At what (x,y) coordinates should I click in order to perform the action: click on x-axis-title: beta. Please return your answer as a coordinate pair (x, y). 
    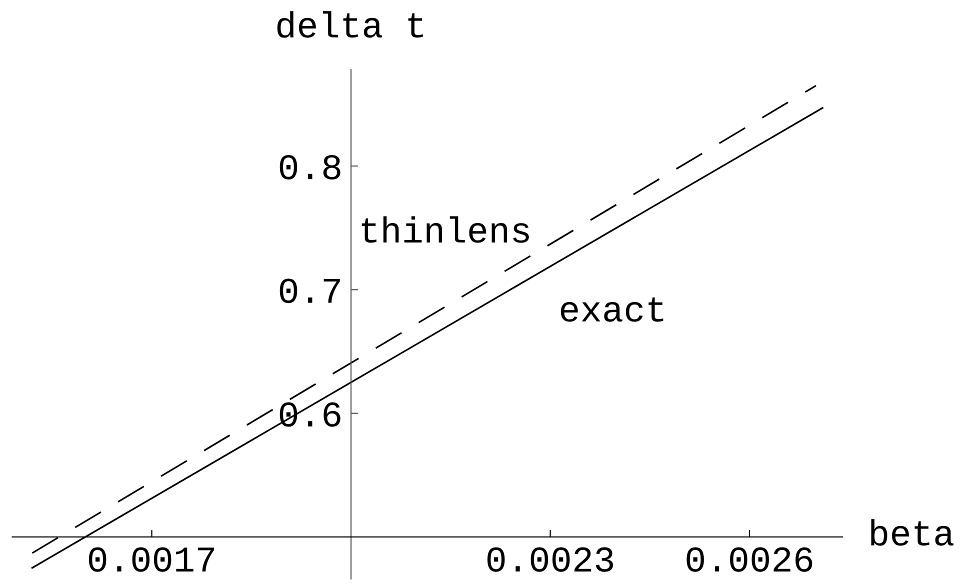
    Looking at the image, I should click on (912, 532).